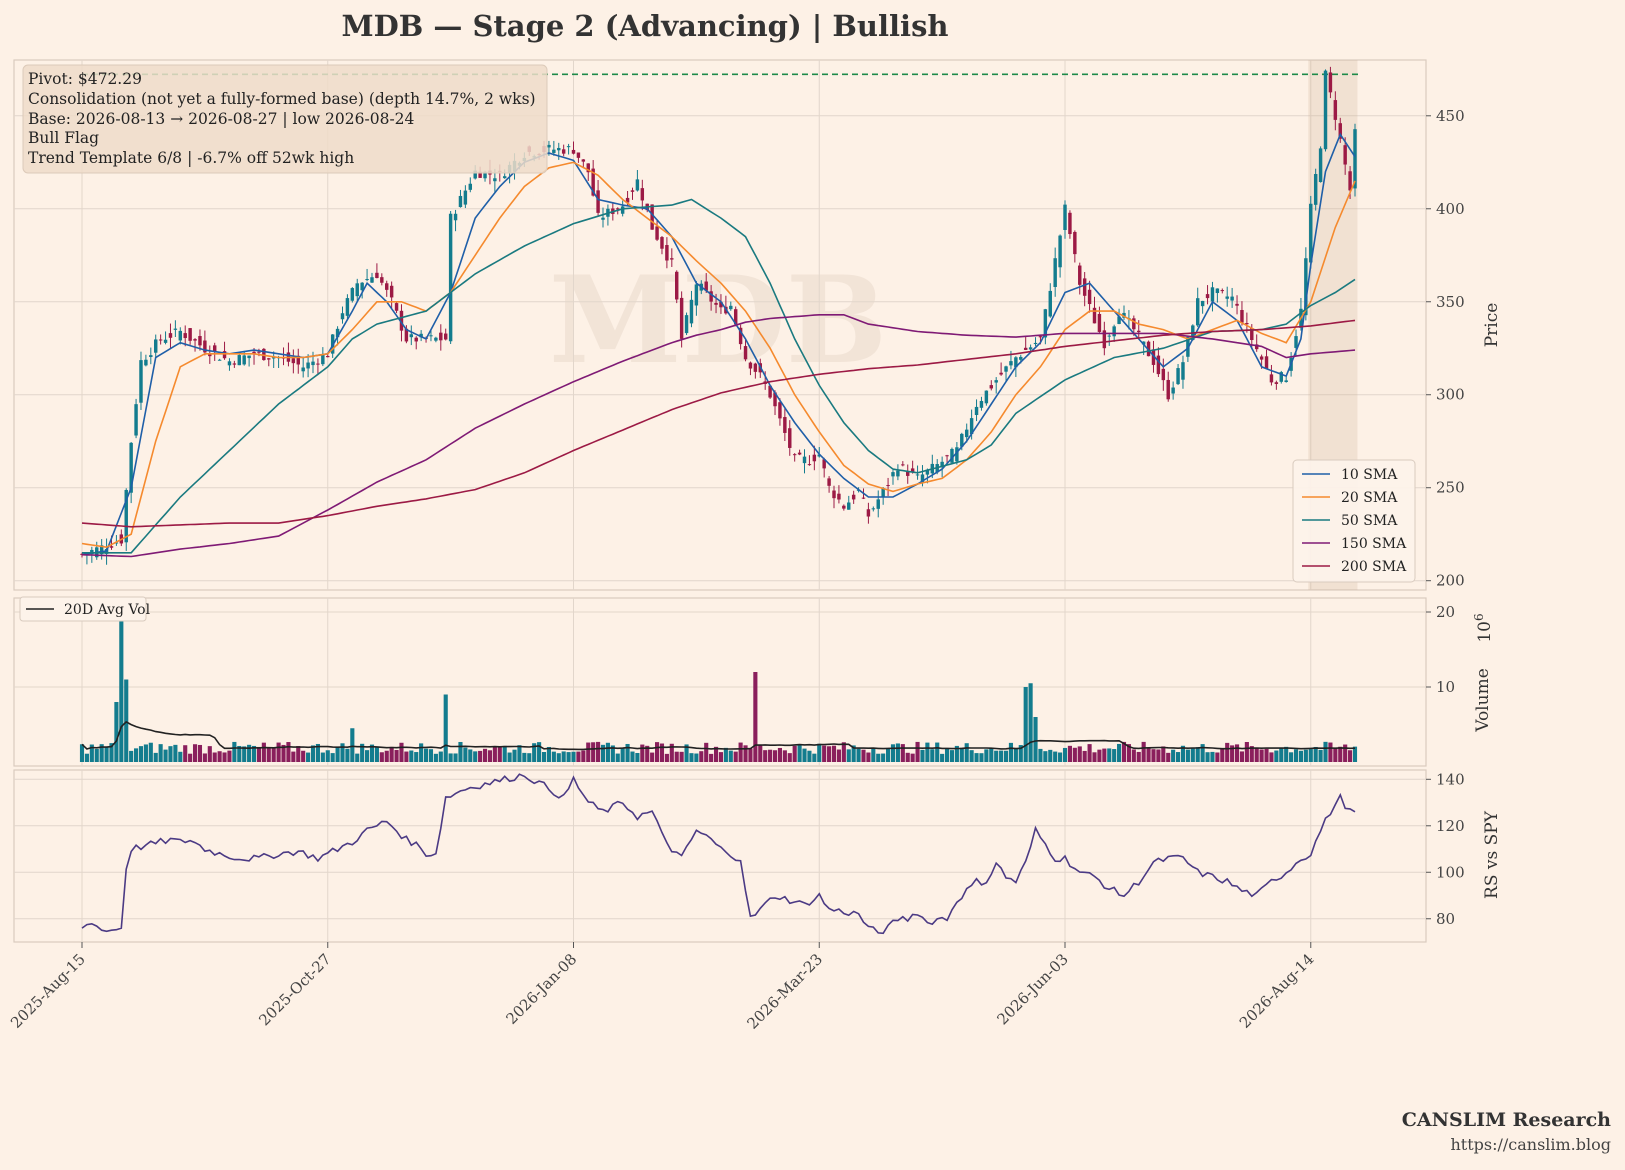 This screenshot has height=1170, width=1625. What do you see at coordinates (1492, 325) in the screenshot?
I see `price-axis-label: Price` at bounding box center [1492, 325].